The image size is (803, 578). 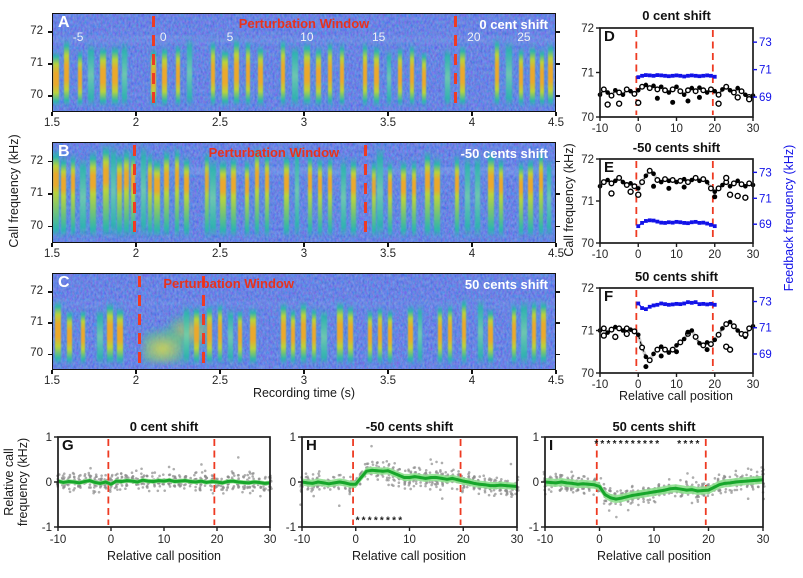 I want to click on spectrogram-noise-texture, so click(x=304, y=192).